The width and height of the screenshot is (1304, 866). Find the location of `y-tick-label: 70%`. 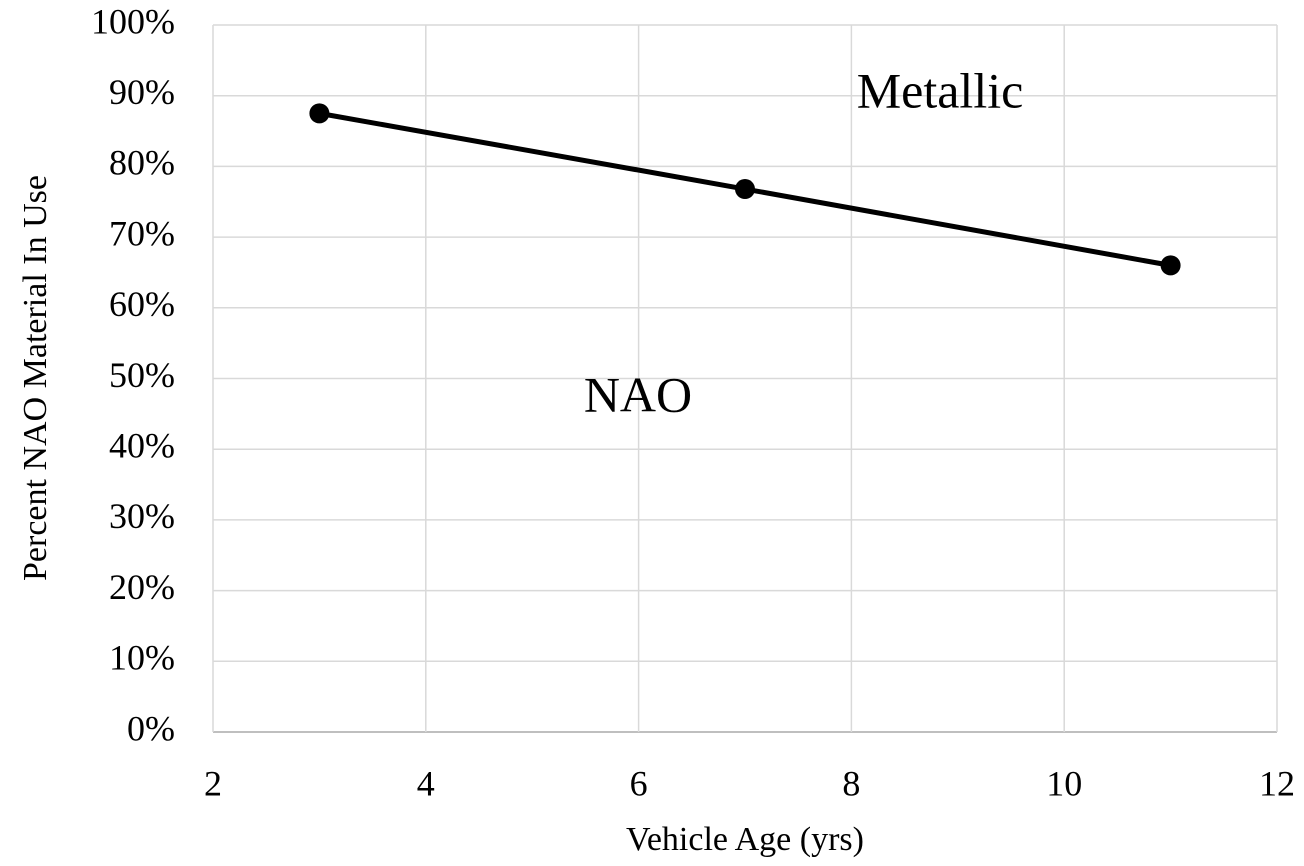

y-tick-label: 70% is located at coordinates (142, 233).